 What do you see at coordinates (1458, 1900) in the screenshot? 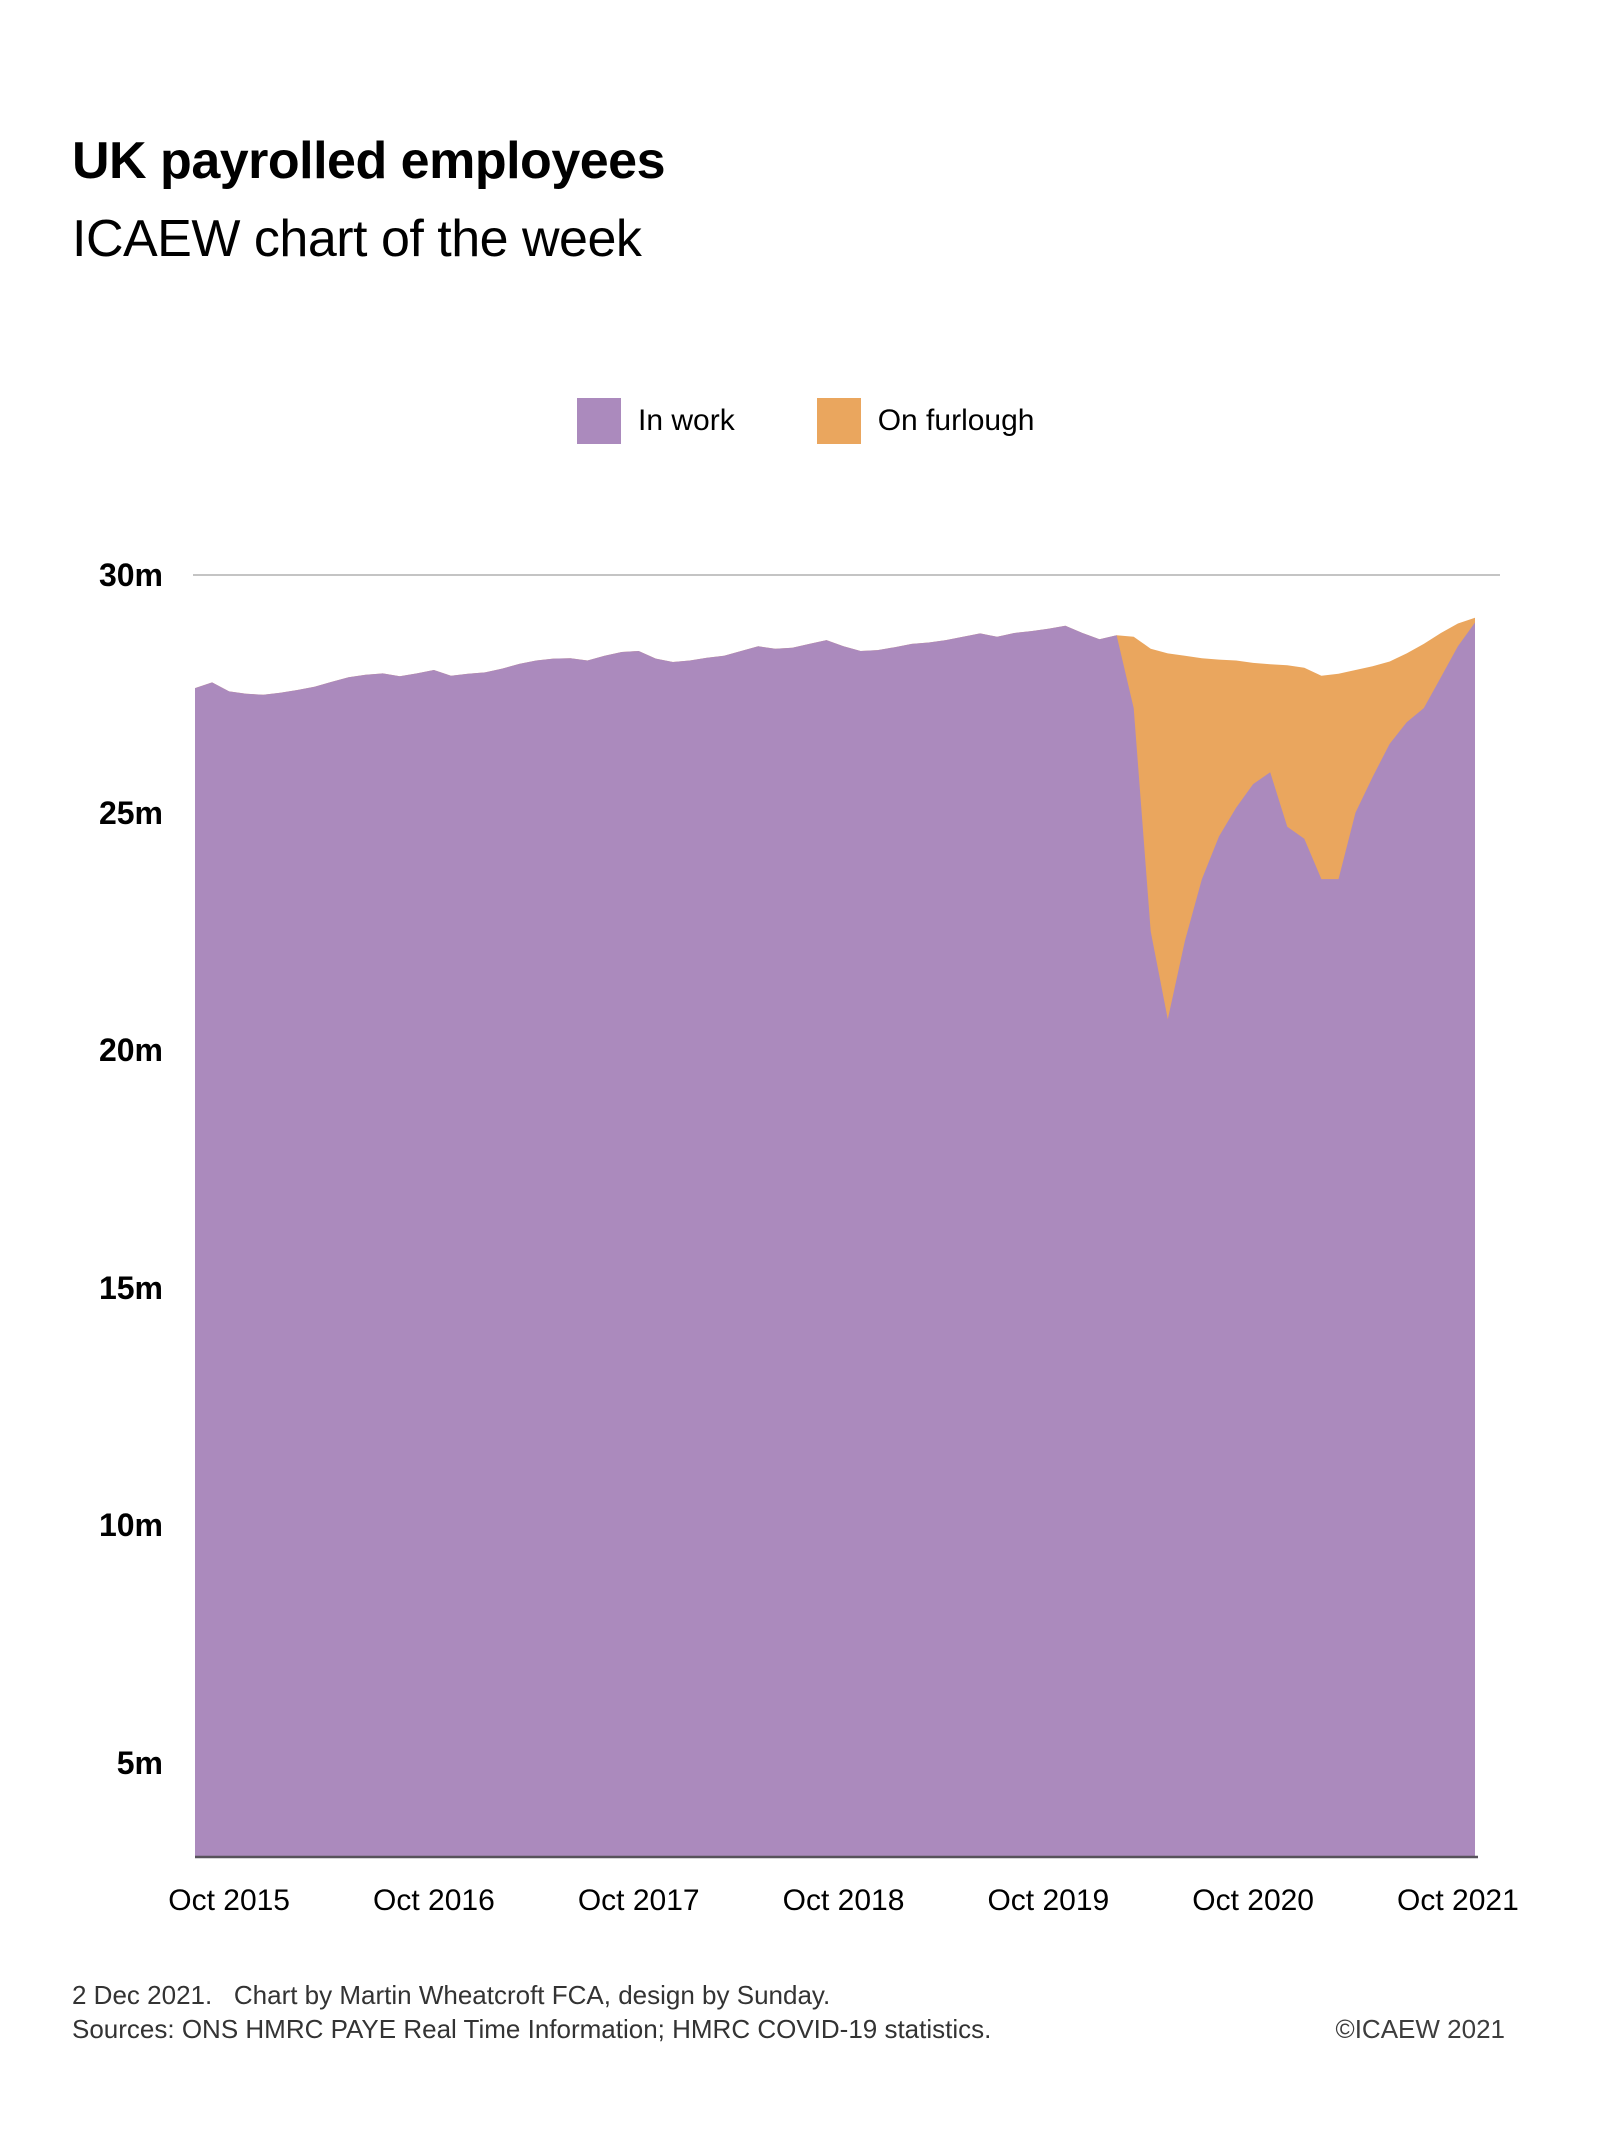
I see `x-axis-label: Oct 2021` at bounding box center [1458, 1900].